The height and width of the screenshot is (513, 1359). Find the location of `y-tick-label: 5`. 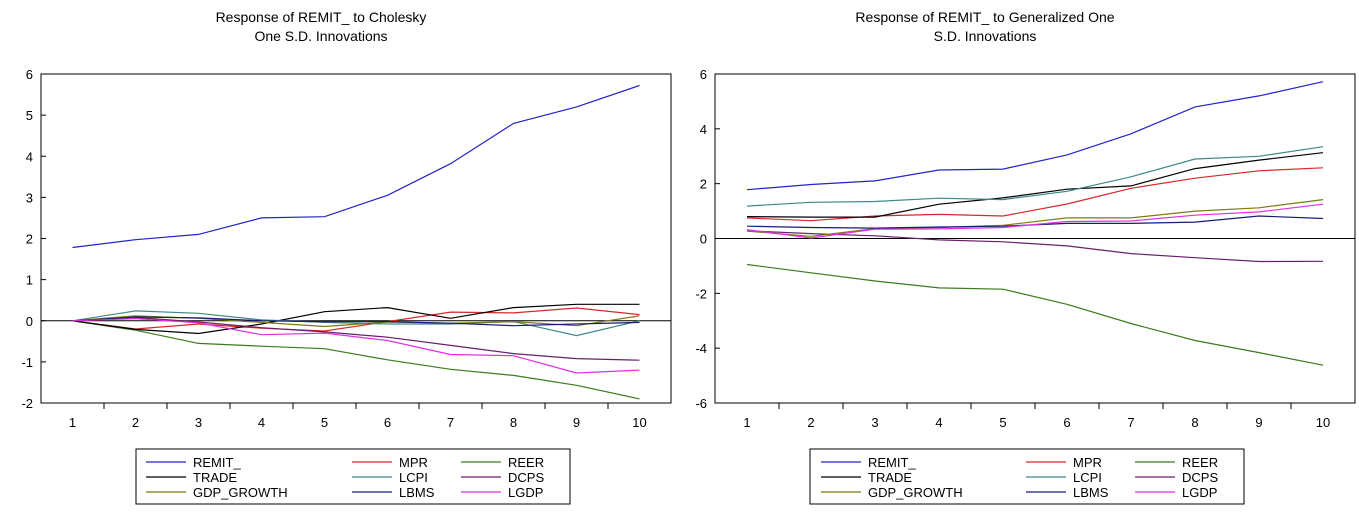

y-tick-label: 5 is located at coordinates (29, 115).